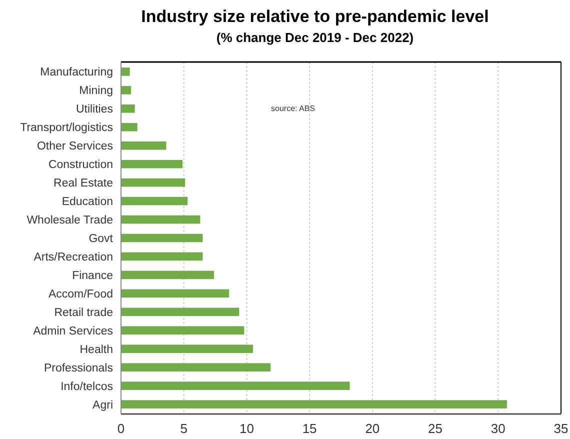 This screenshot has height=439, width=570. Describe the element at coordinates (309, 428) in the screenshot. I see `x-tick-label: 15` at that location.